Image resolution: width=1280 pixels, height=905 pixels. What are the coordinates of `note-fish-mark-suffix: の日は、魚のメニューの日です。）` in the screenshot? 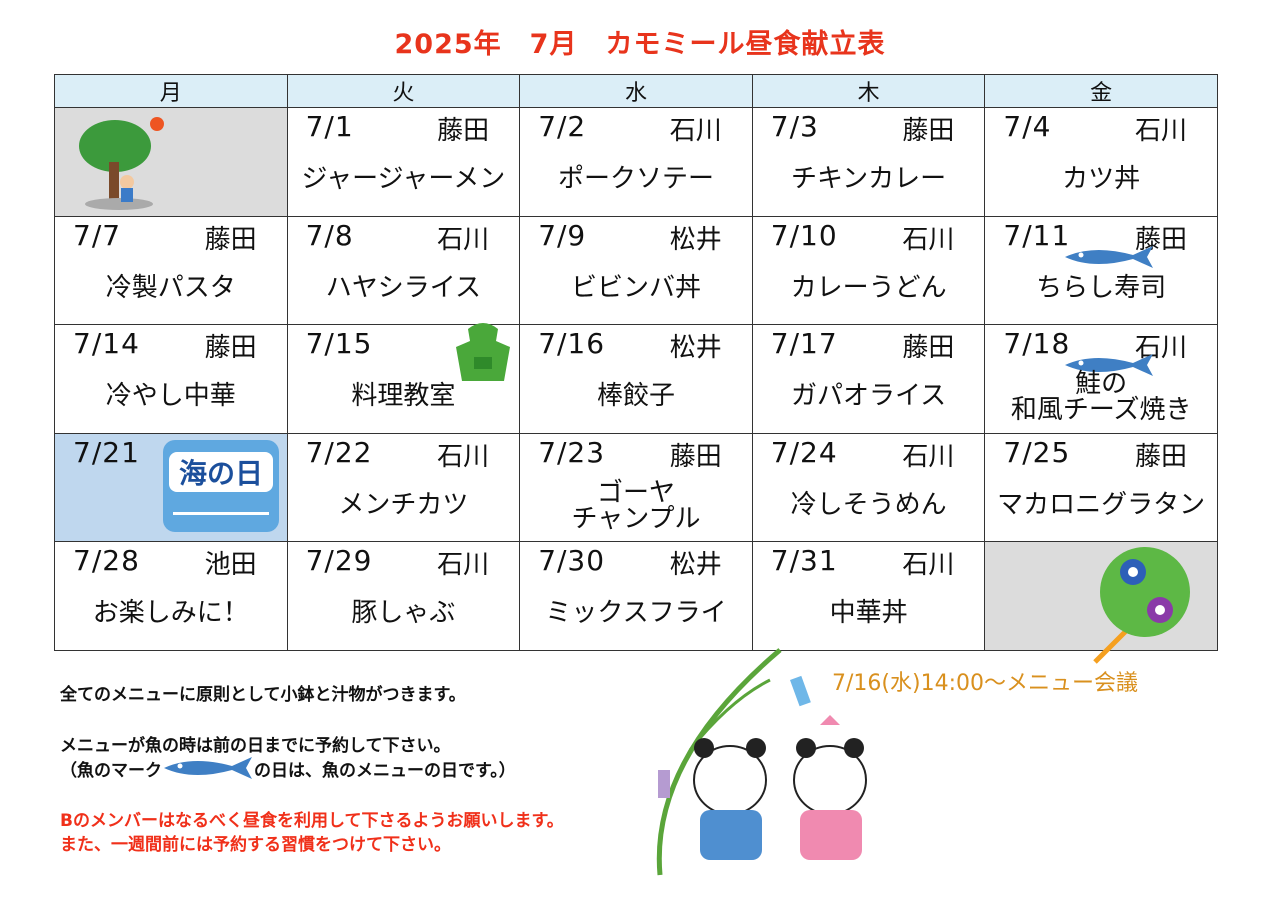 It's located at (385, 770).